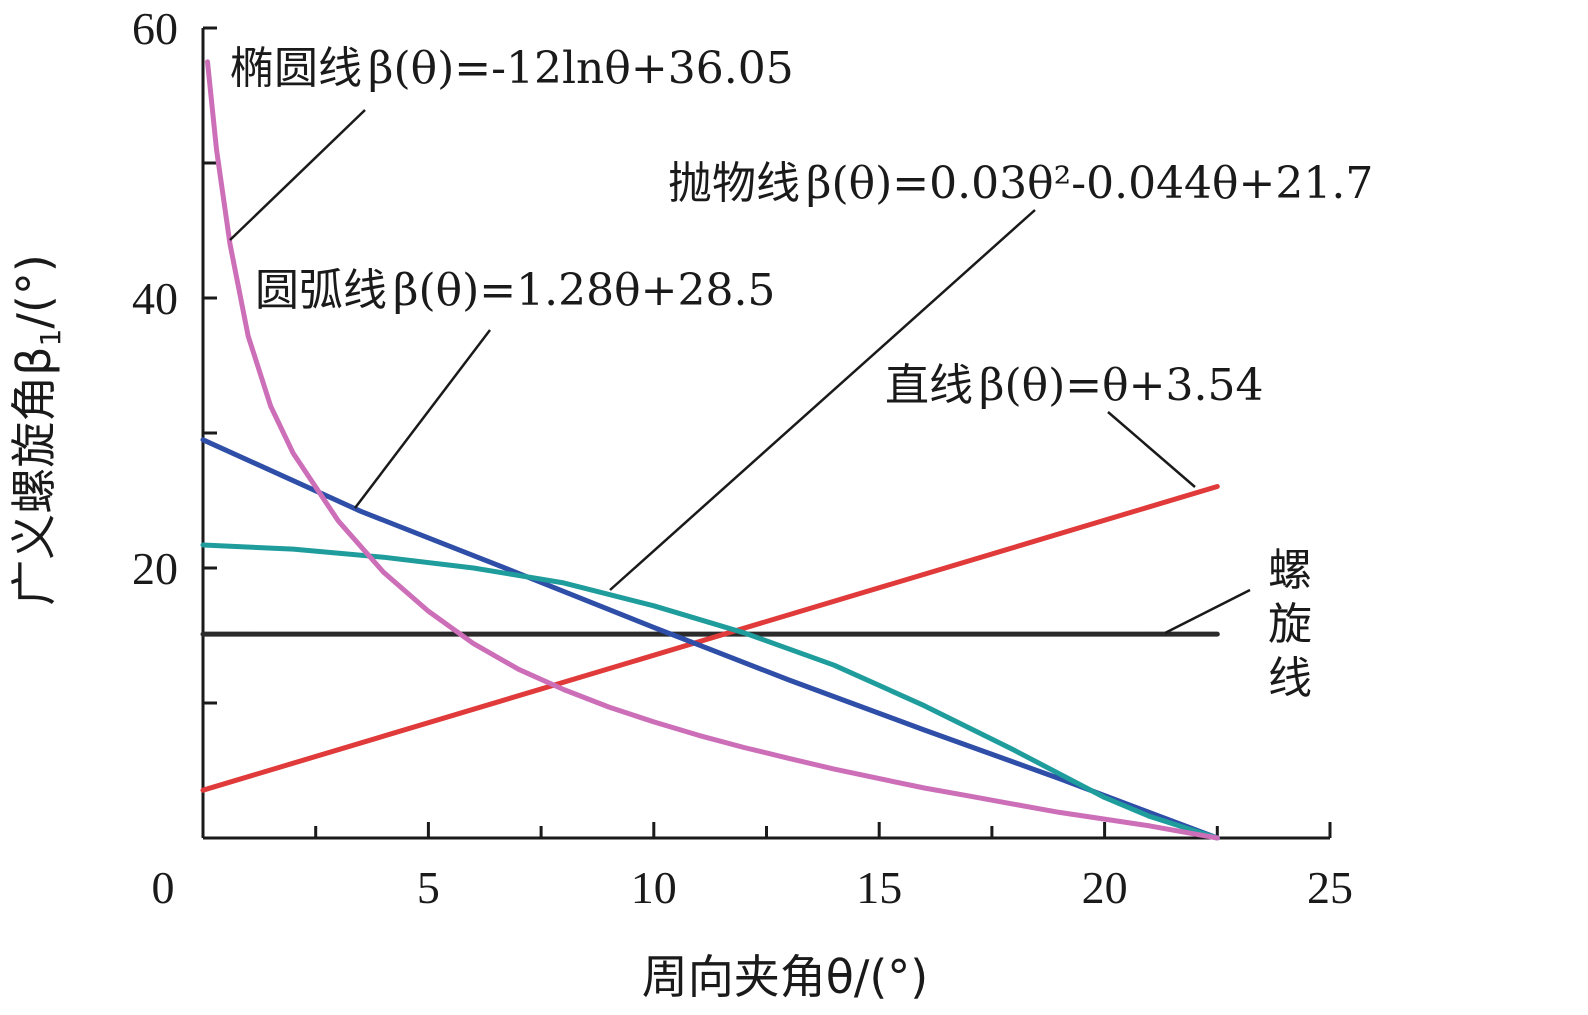 The image size is (1588, 1015). Describe the element at coordinates (879, 887) in the screenshot. I see `x-tick-label: 15` at that location.